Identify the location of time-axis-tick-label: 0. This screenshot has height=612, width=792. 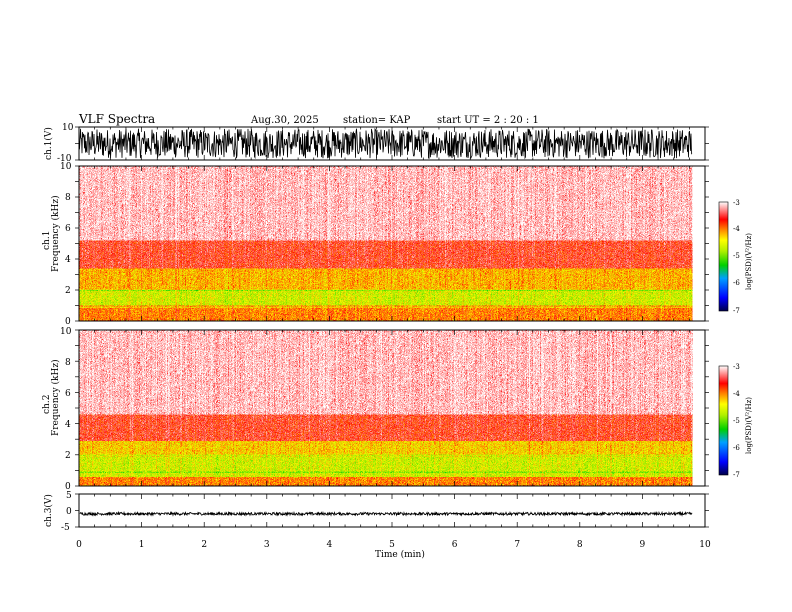
(79, 545).